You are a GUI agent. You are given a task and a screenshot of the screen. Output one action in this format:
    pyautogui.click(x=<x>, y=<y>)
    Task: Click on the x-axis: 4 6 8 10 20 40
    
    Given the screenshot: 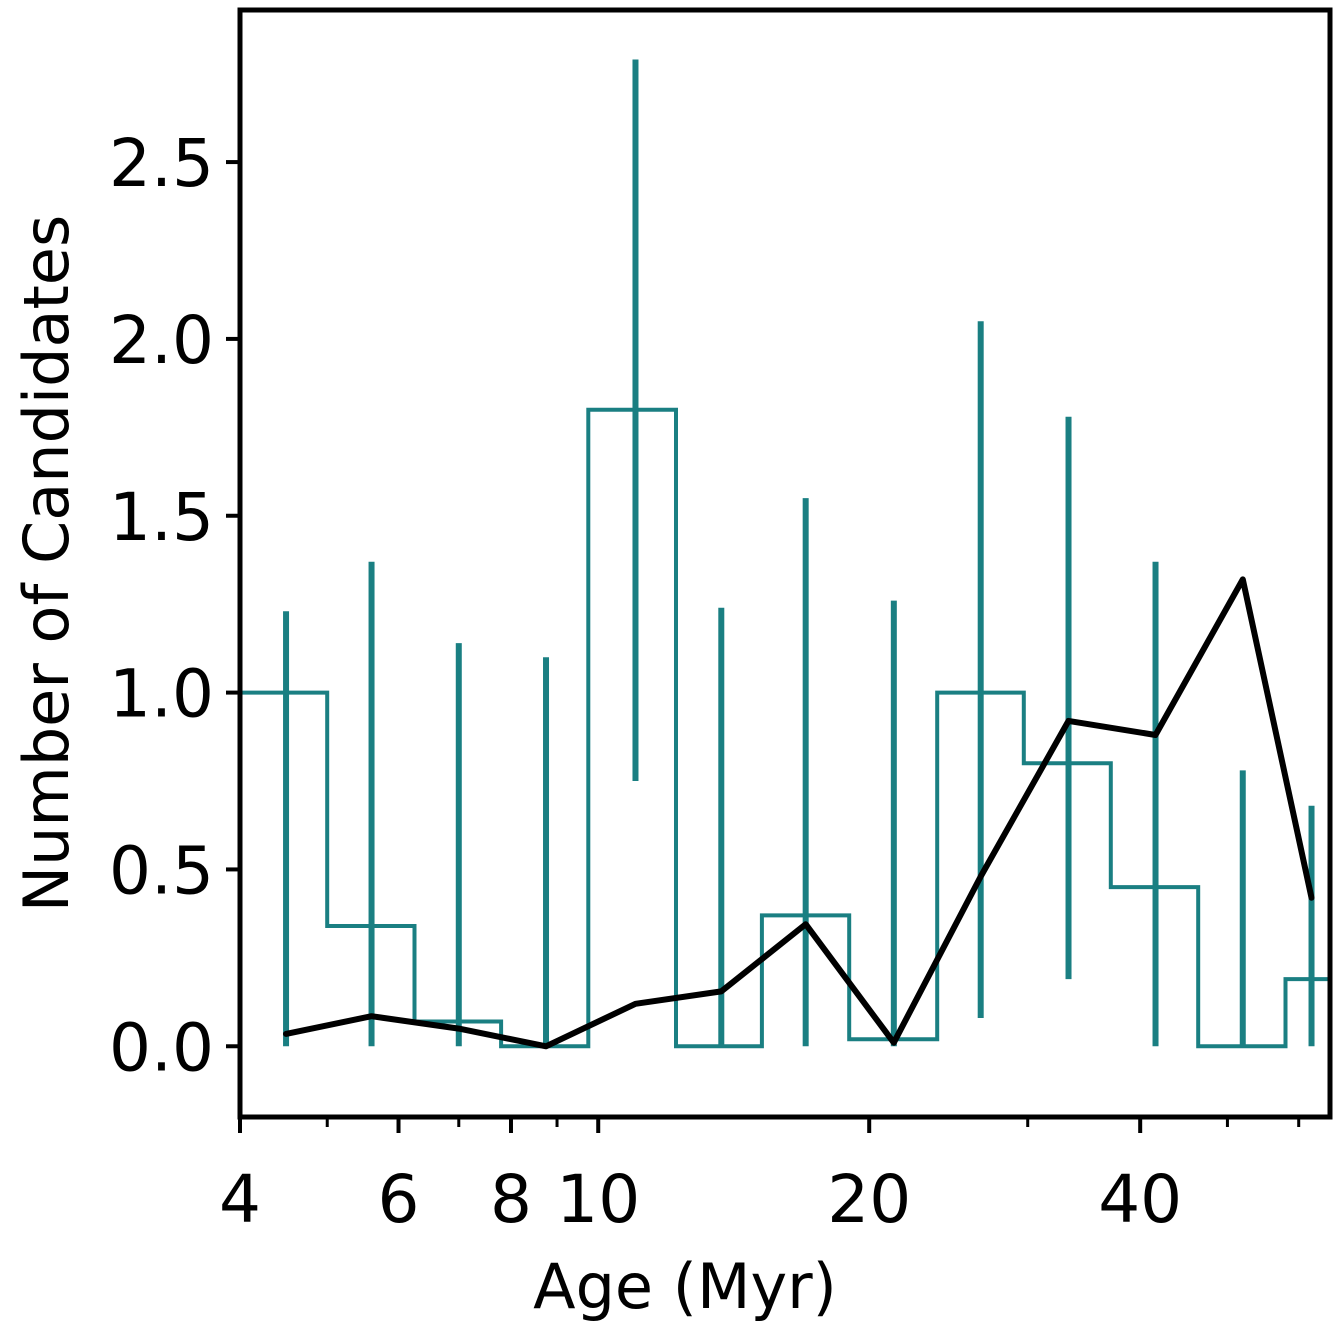 What is the action you would take?
    pyautogui.click(x=760, y=1177)
    